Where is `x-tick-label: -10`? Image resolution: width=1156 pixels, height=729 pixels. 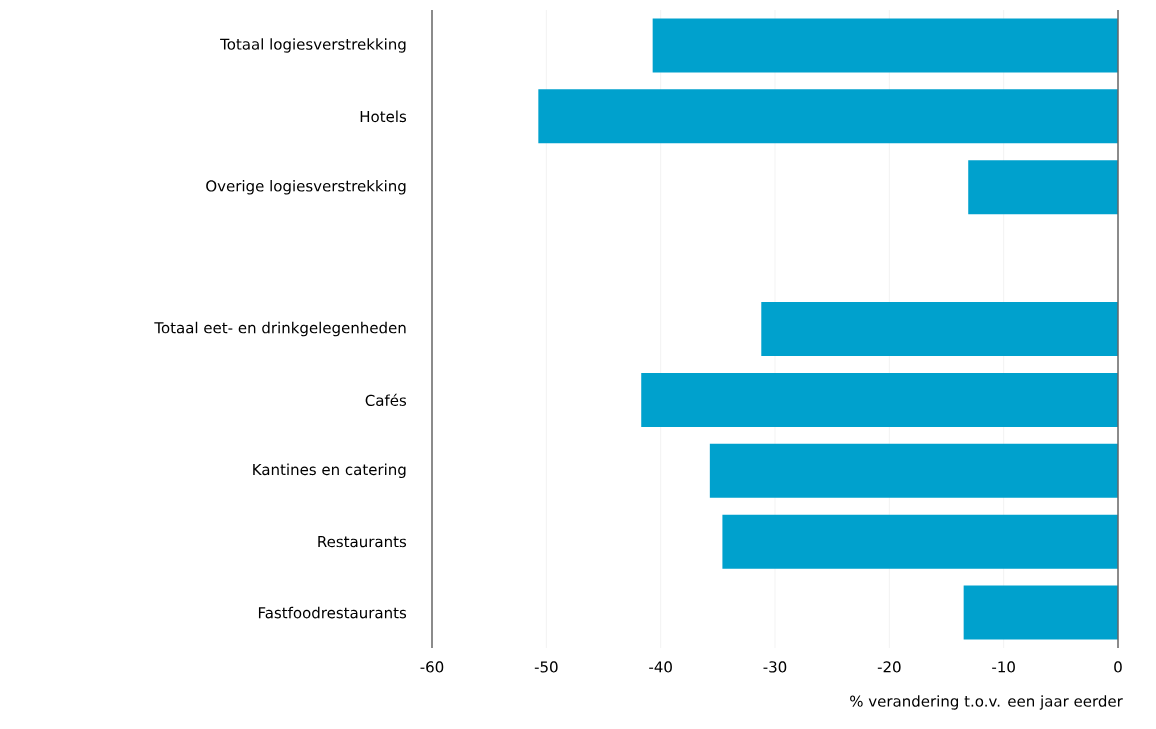 x-tick-label: -10 is located at coordinates (1003, 667).